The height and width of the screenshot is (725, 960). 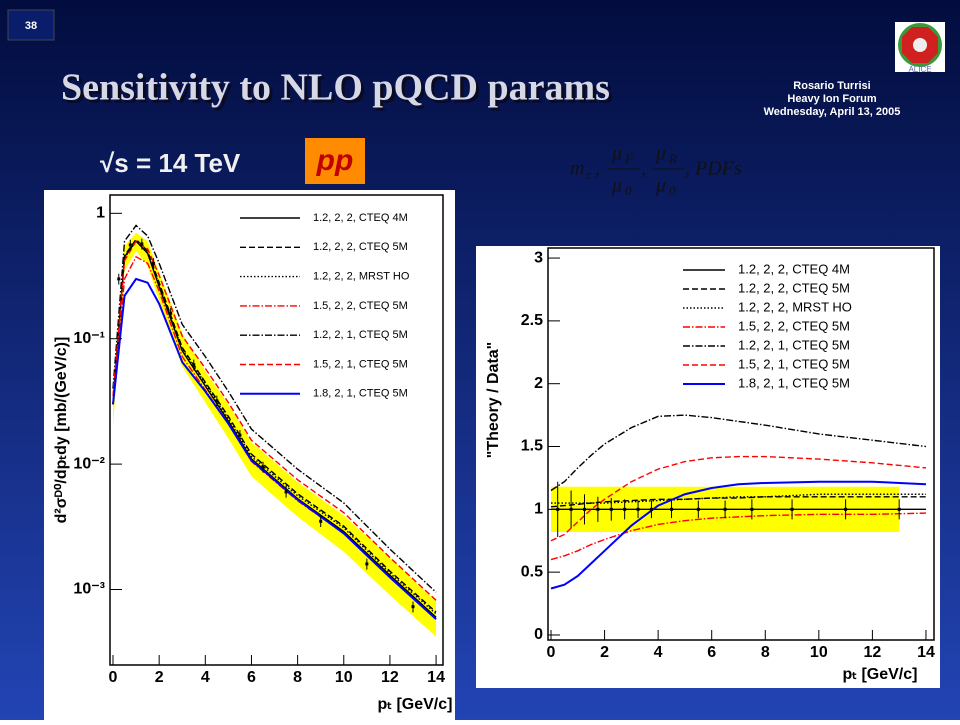 I want to click on y-tick-label: 1.5, so click(x=532, y=446).